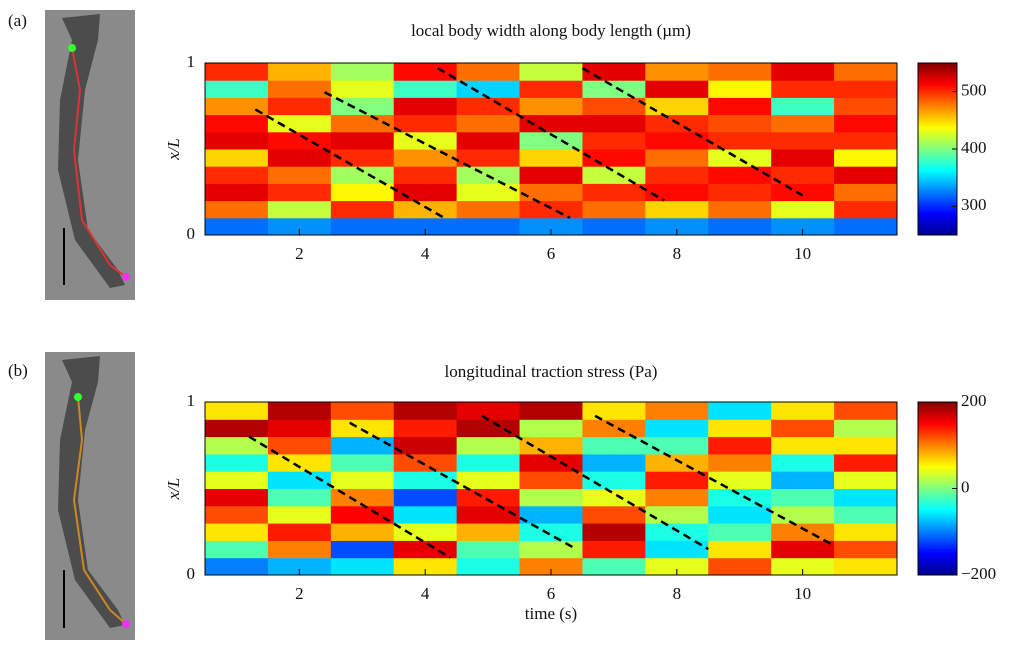 The height and width of the screenshot is (652, 1011). What do you see at coordinates (90, 496) in the screenshot?
I see `worm-image` at bounding box center [90, 496].